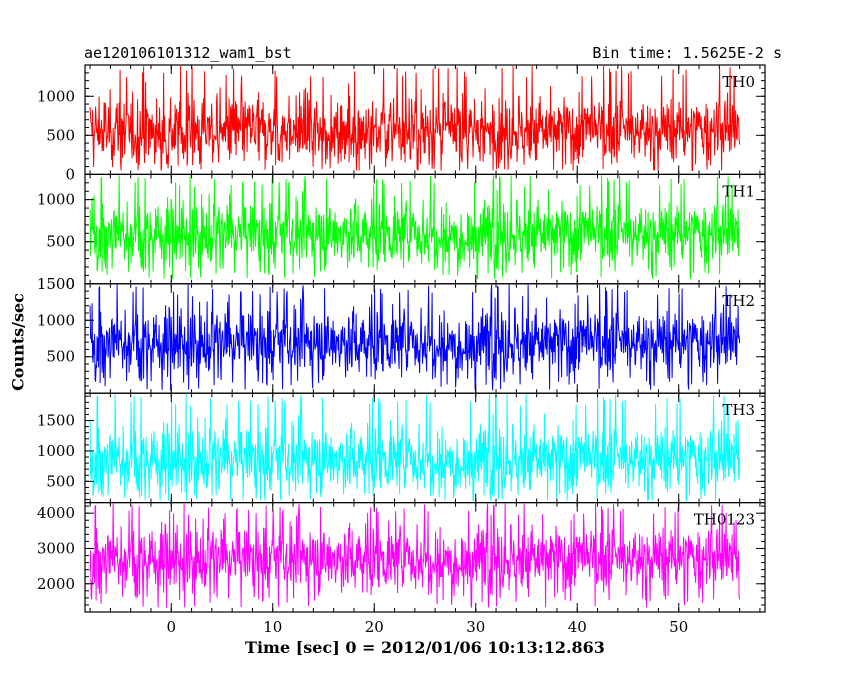 This screenshot has height=680, width=850. I want to click on x-tick-label: 30, so click(475, 627).